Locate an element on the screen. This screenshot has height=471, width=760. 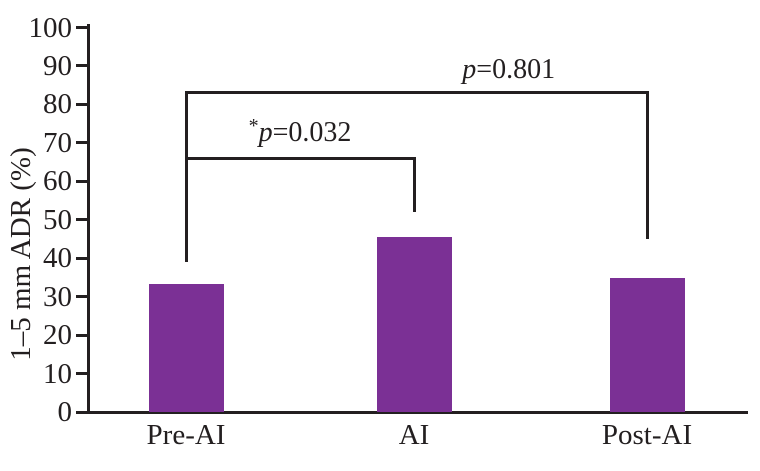
p-value-text: =0.032 is located at coordinates (312, 133).